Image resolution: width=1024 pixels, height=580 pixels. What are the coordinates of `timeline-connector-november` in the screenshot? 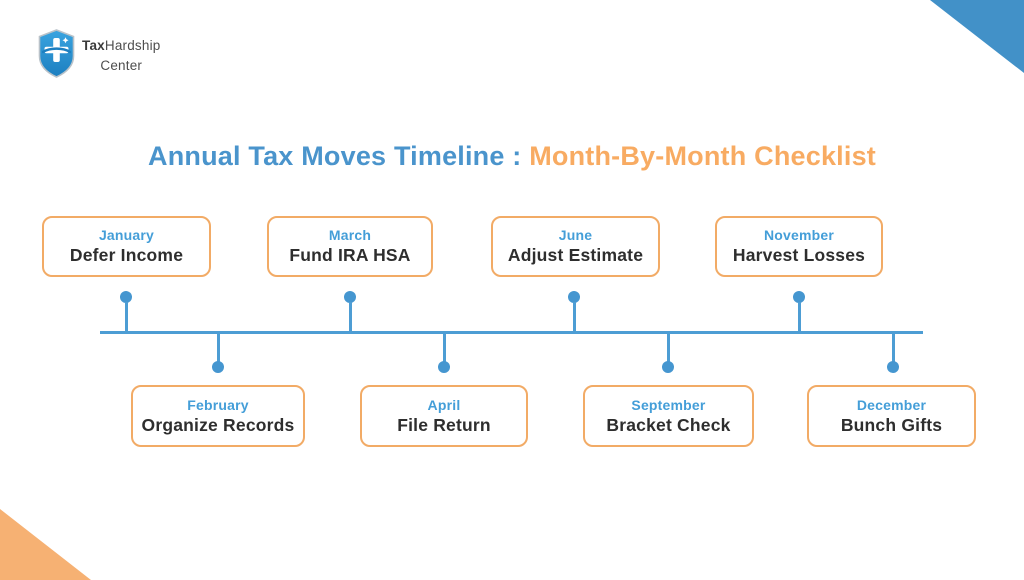 It's located at (799, 312).